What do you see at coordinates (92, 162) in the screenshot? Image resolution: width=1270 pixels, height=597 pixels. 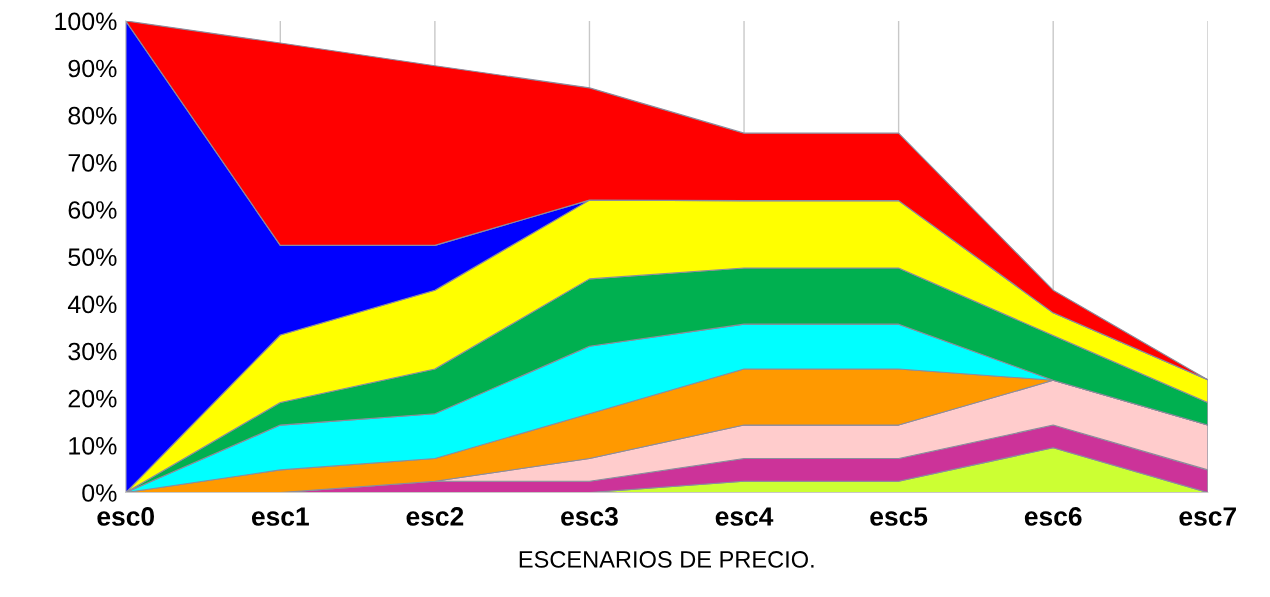 I see `y-tick-label: 70%` at bounding box center [92, 162].